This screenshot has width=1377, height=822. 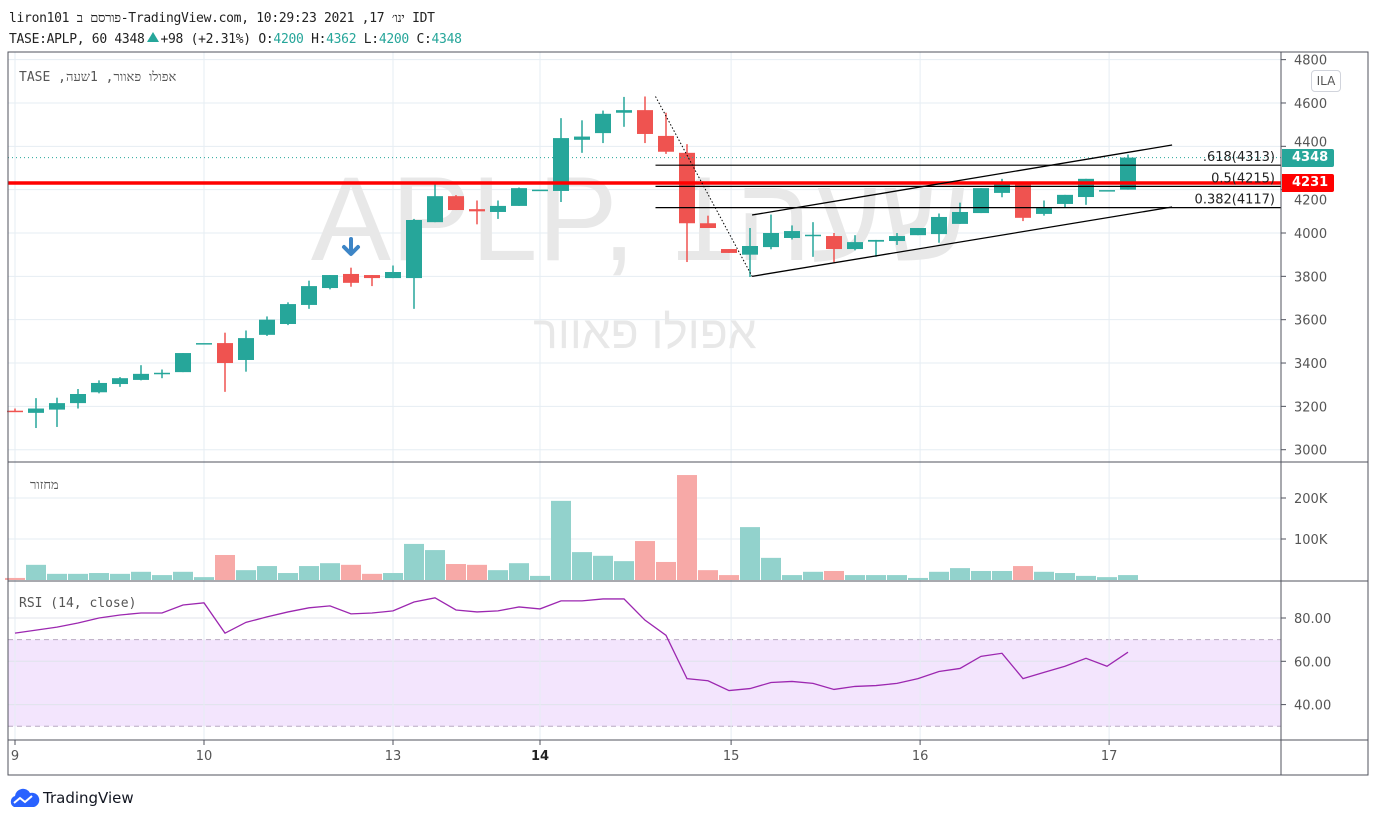 I want to click on price-axis-label: 3000, so click(x=1310, y=451).